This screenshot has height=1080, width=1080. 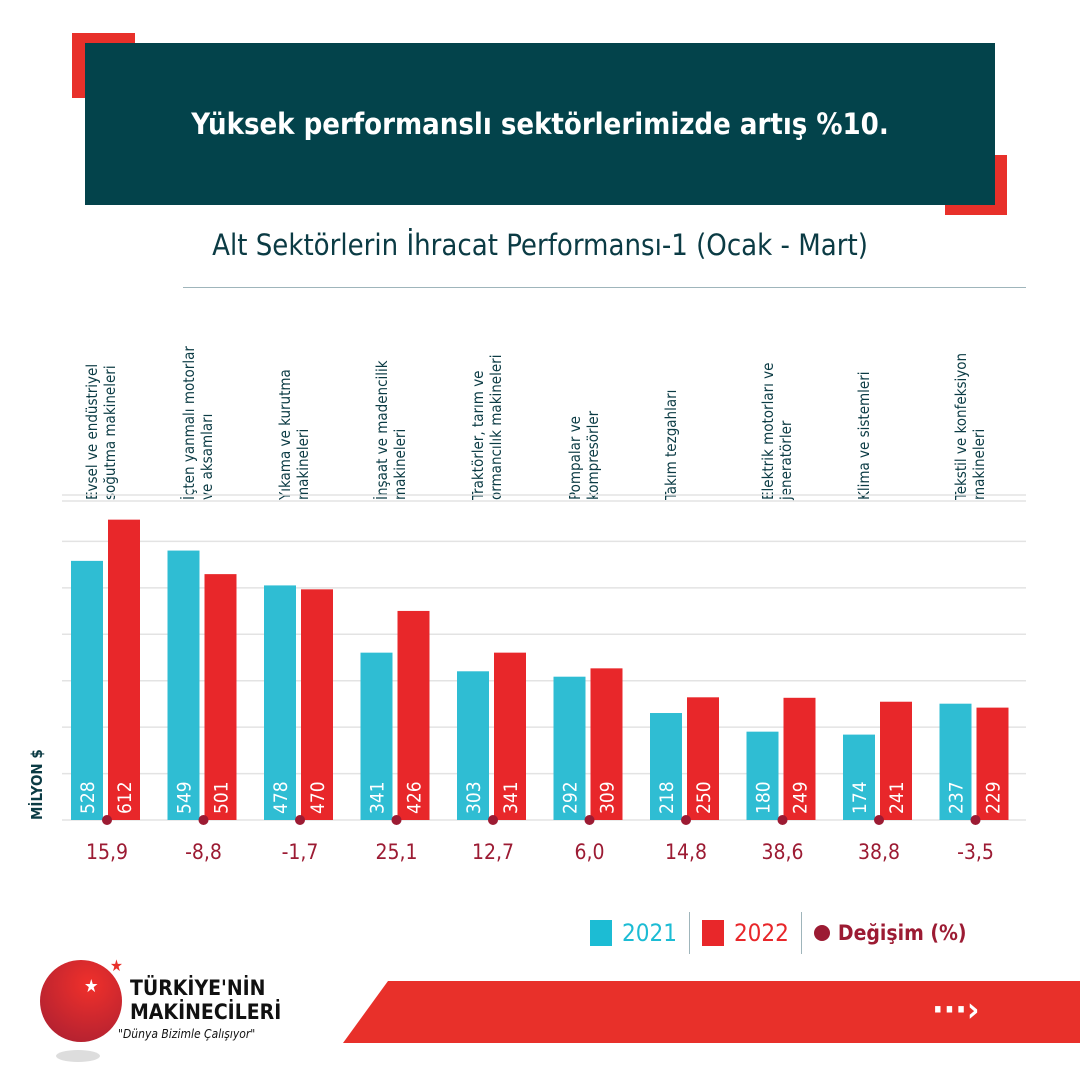 What do you see at coordinates (571, 797) in the screenshot?
I see `bar-value-label: 292` at bounding box center [571, 797].